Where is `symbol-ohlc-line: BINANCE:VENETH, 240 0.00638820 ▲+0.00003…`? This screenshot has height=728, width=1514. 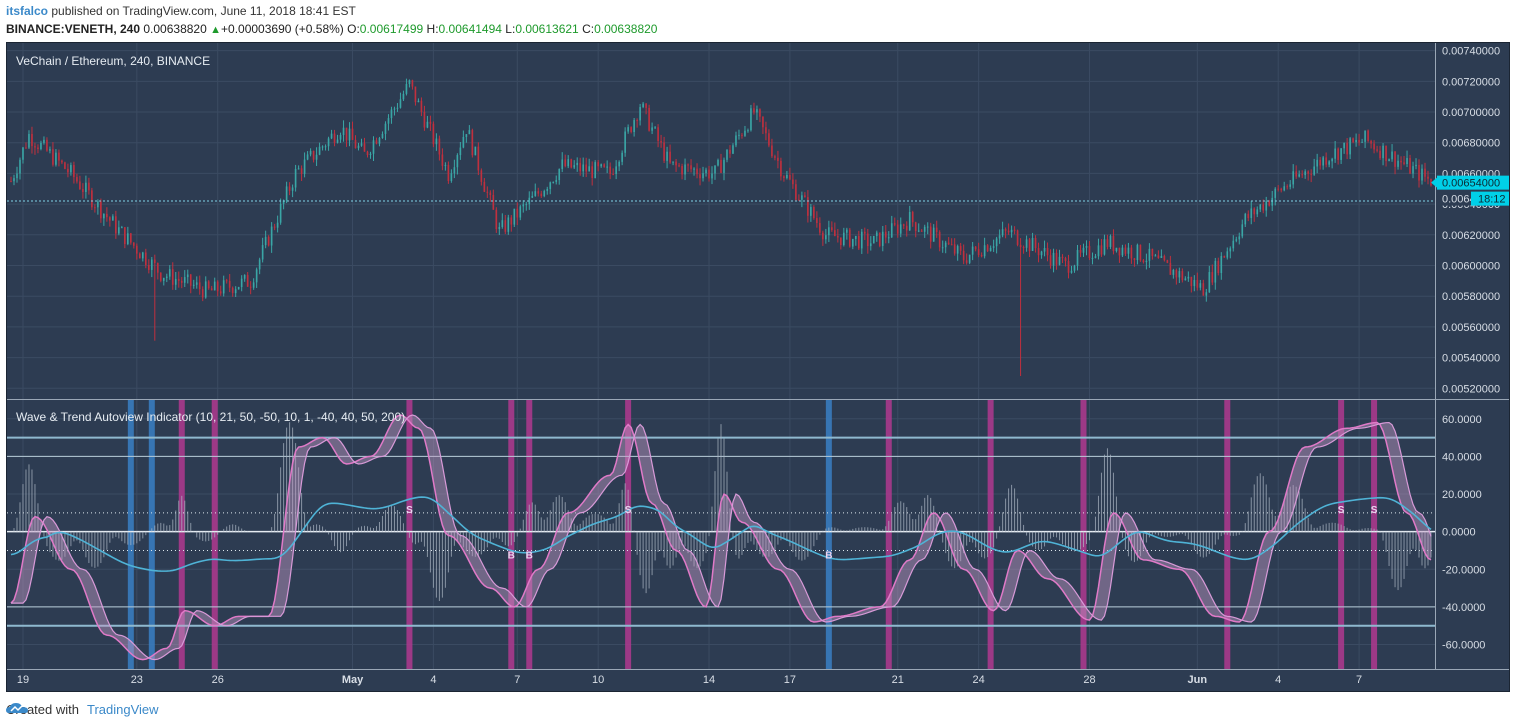 symbol-ohlc-line: BINANCE:VENETH, 240 0.00638820 ▲+0.00003… is located at coordinates (331, 29).